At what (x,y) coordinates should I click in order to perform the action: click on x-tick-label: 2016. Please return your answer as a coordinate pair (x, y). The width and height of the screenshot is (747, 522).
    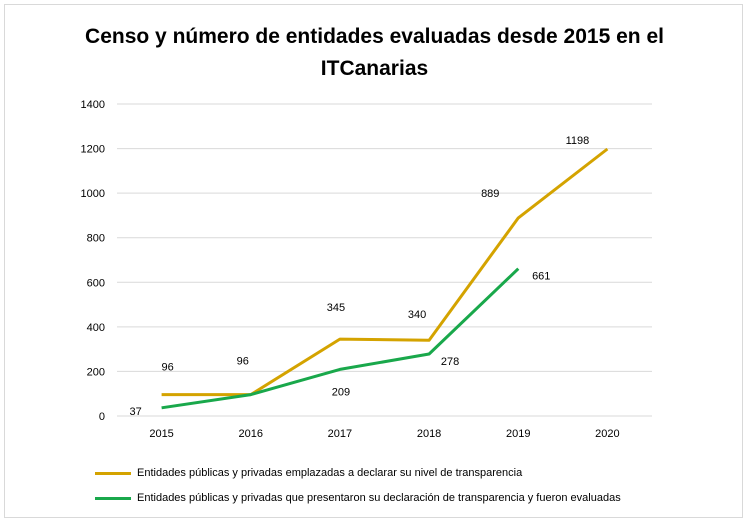
    Looking at the image, I should click on (251, 434).